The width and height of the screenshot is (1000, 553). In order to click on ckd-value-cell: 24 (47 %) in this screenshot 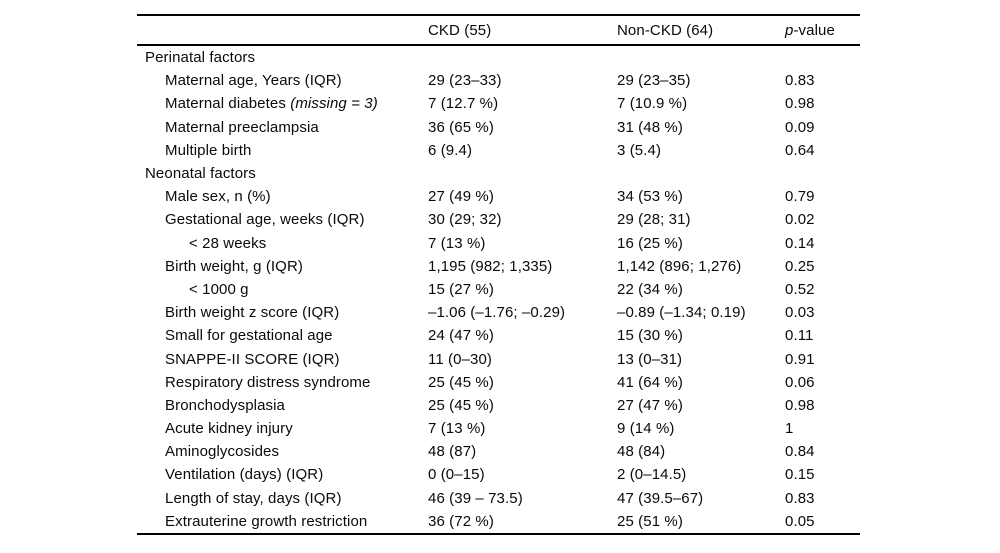, I will do `click(461, 336)`.